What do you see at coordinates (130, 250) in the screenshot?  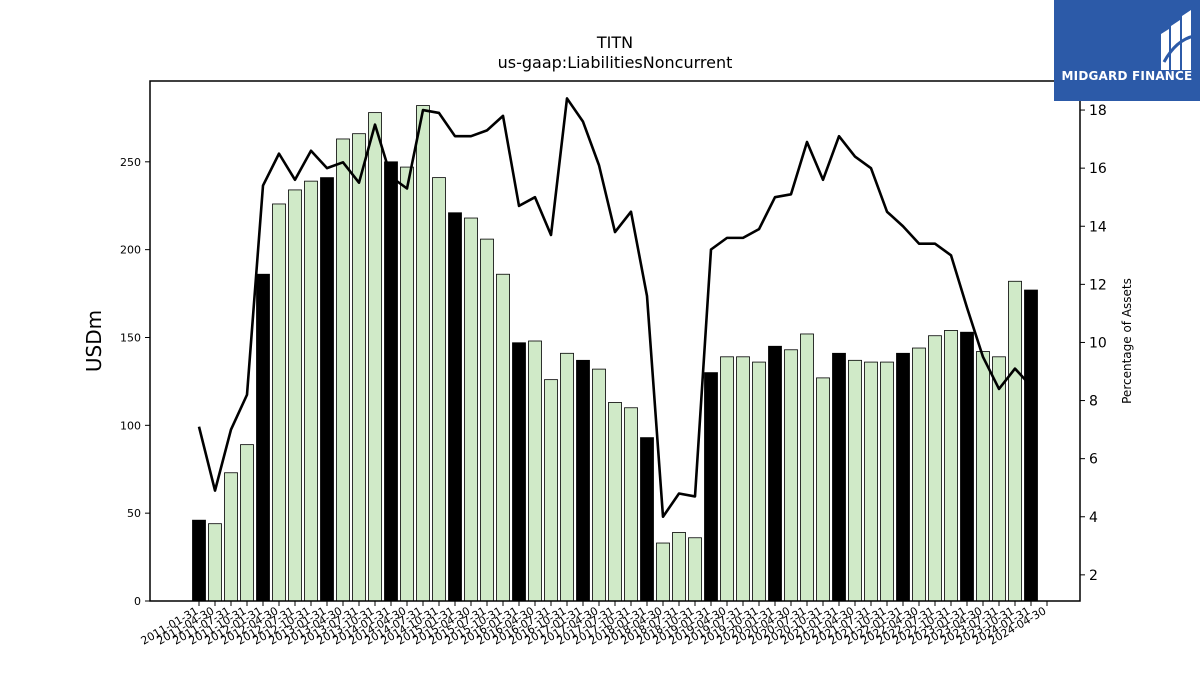 I see `y-tick-label: 200` at bounding box center [130, 250].